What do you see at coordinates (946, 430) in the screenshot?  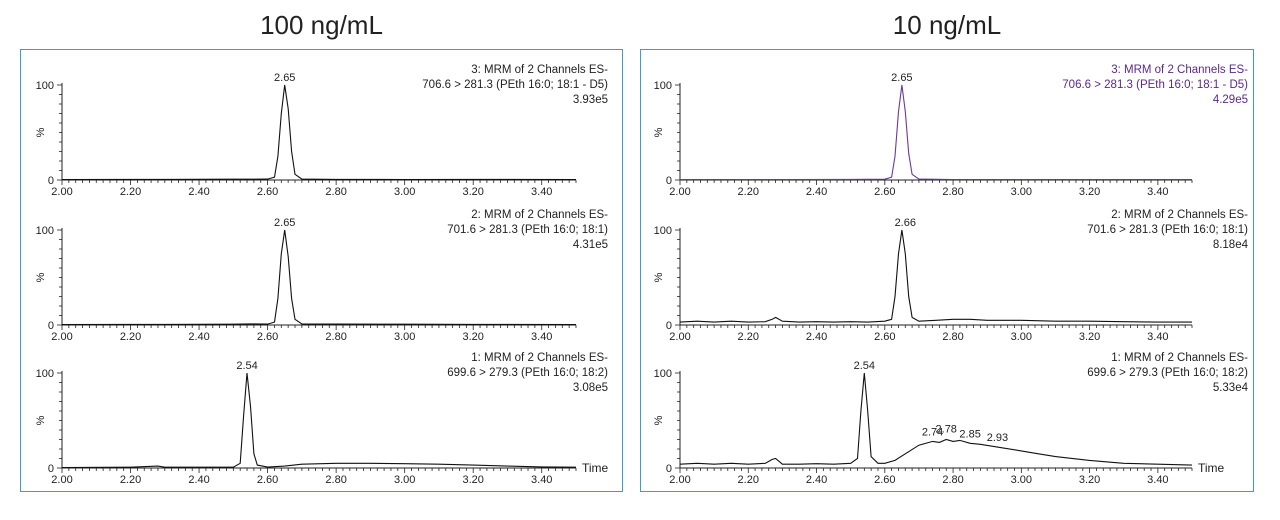 I see `p1-r2-peak-label: 2.78` at bounding box center [946, 430].